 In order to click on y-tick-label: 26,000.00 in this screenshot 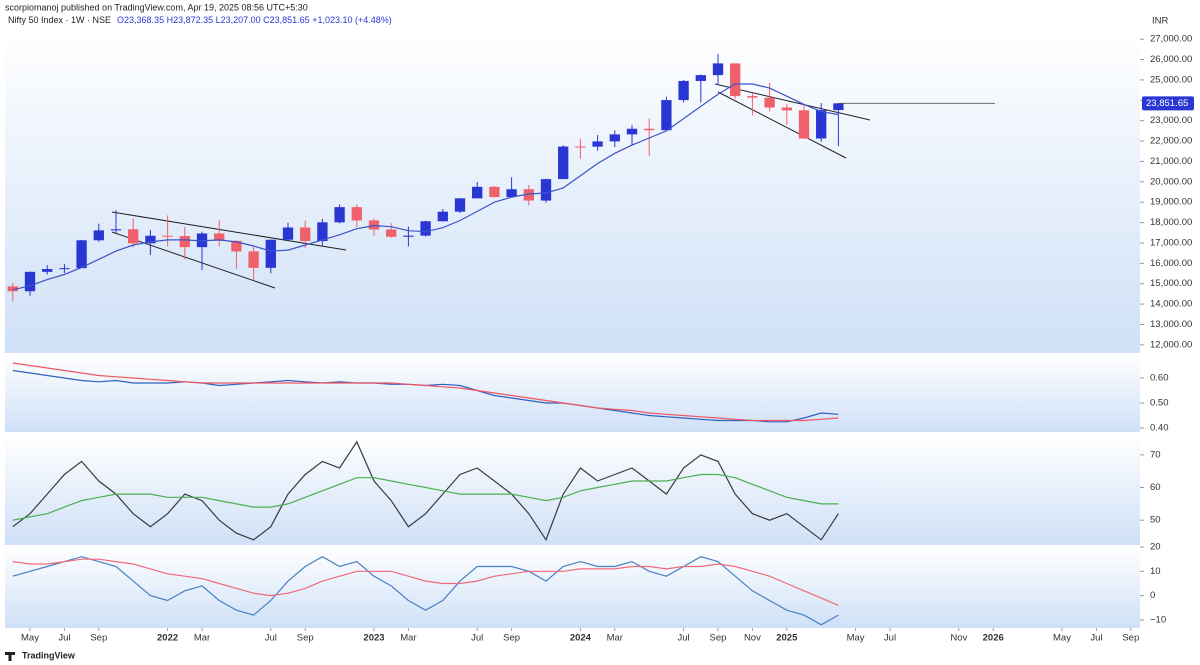, I will do `click(1171, 59)`.